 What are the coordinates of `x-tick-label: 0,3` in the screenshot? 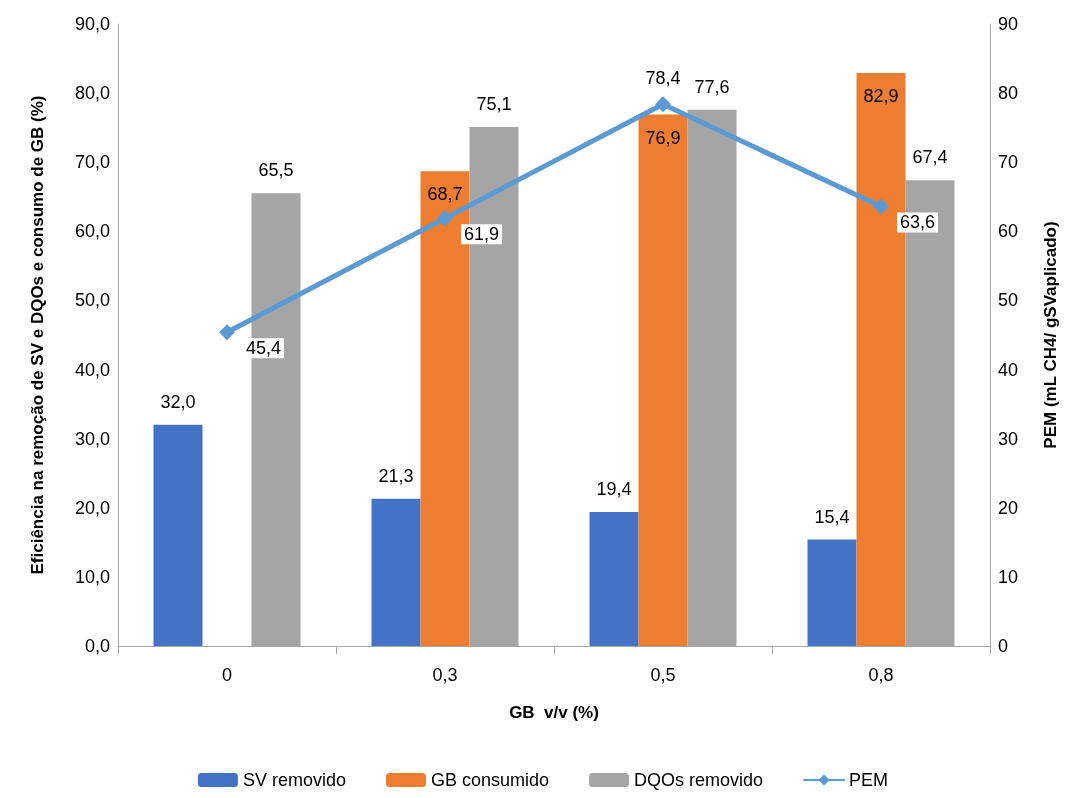 It's located at (445, 675).